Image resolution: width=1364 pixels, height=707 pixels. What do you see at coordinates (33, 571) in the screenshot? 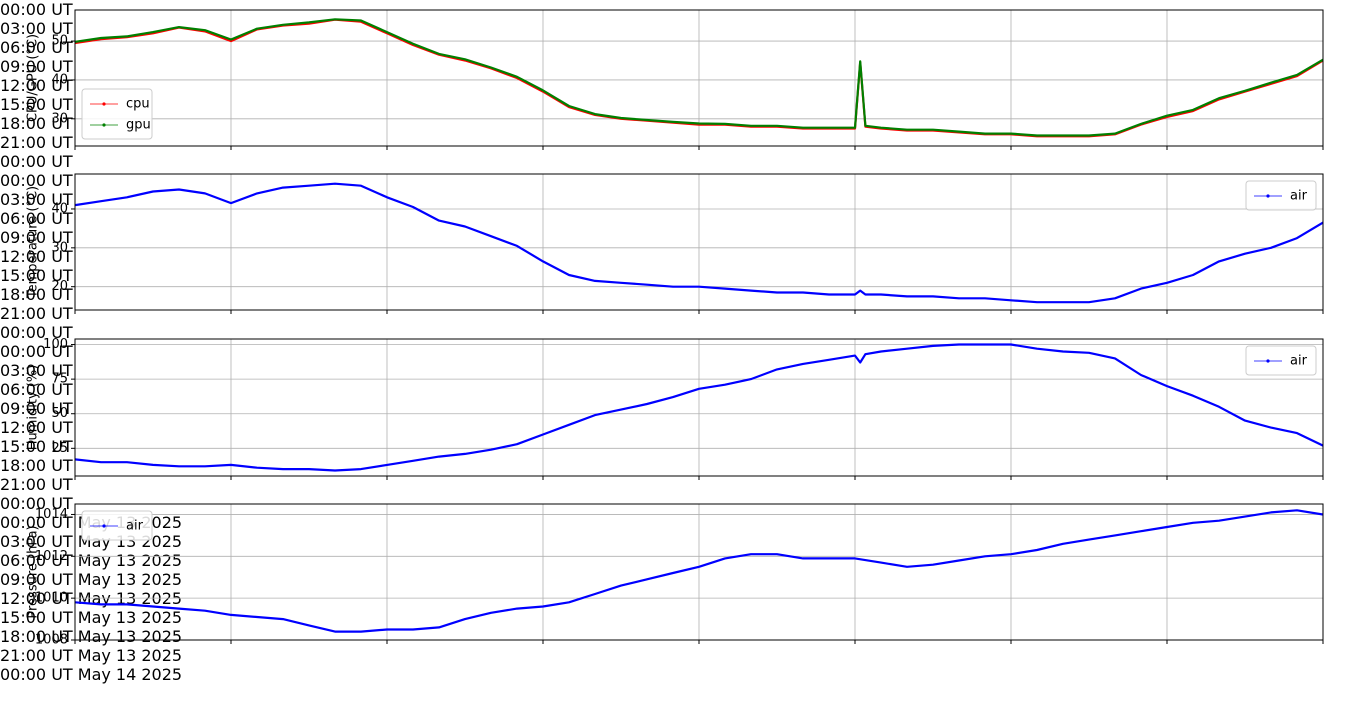
I see `y-axis-label: Pressure (hPa)` at bounding box center [33, 571].